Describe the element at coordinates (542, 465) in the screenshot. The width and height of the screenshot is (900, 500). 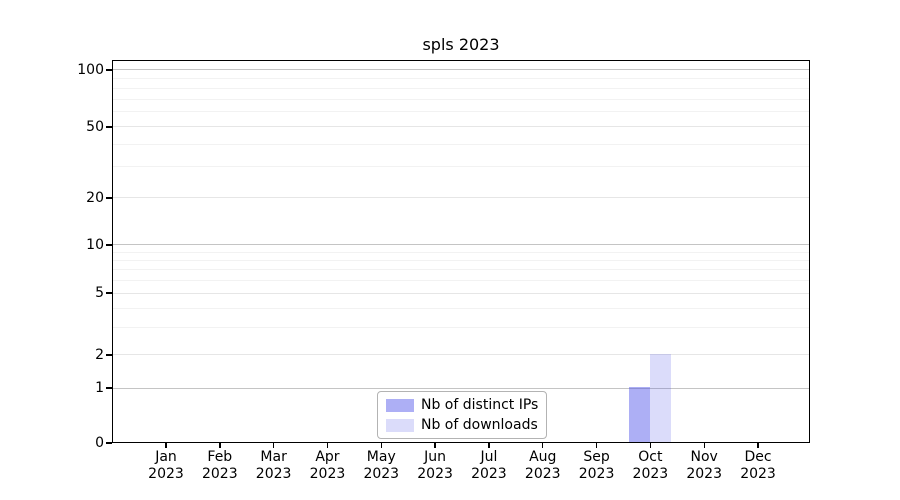
I see `x-tick-label: Aug 2023` at that location.